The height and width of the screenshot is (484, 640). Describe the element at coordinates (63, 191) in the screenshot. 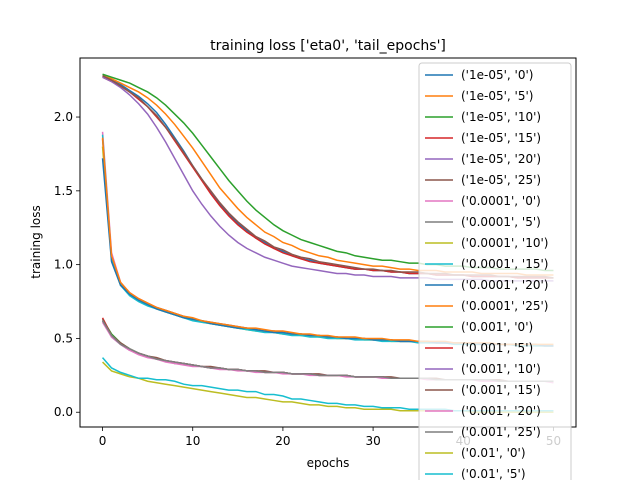

I see `y-tick-label: 1.5` at that location.